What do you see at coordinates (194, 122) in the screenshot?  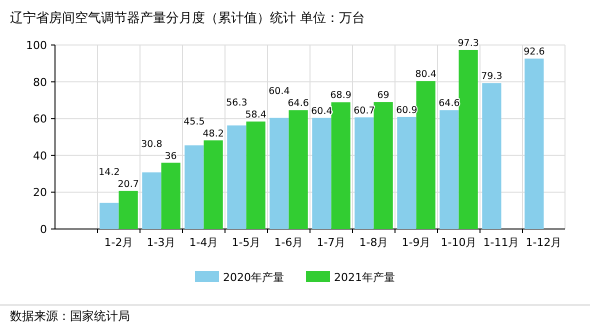 I see `data-label: 45.5` at bounding box center [194, 122].